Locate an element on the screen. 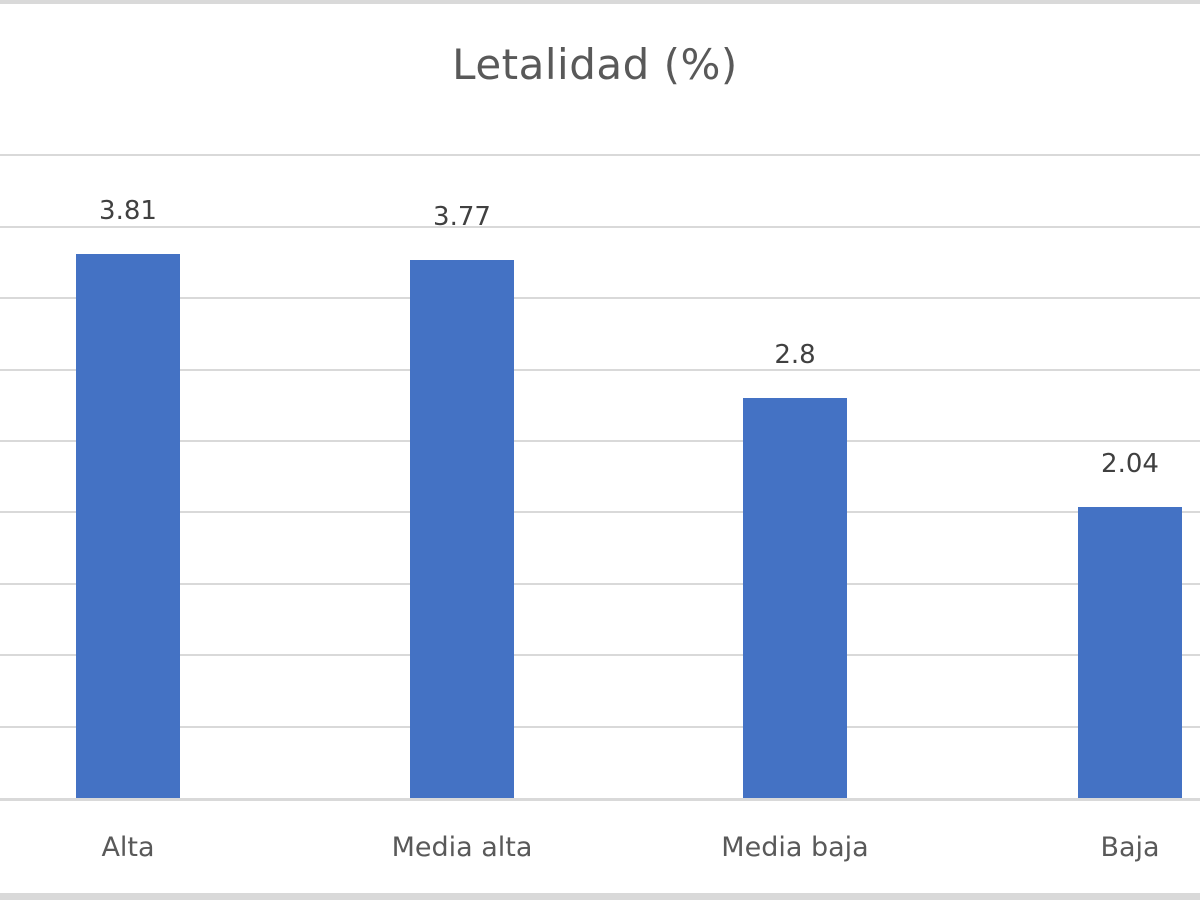  chart-frame-bottom-border is located at coordinates (600, 896).